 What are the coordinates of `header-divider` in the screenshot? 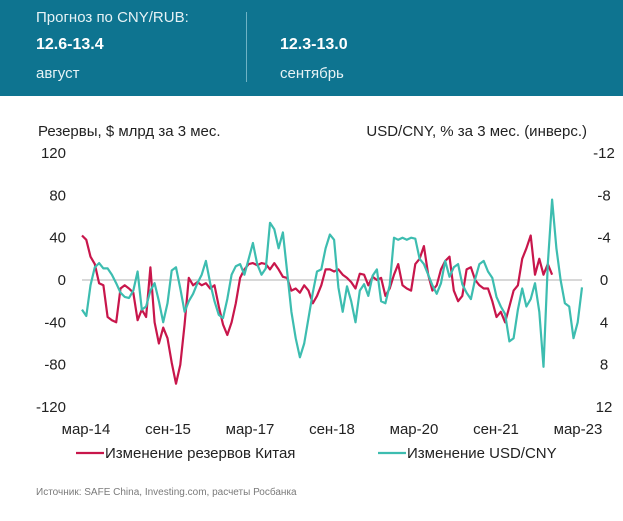 It's located at (246, 47).